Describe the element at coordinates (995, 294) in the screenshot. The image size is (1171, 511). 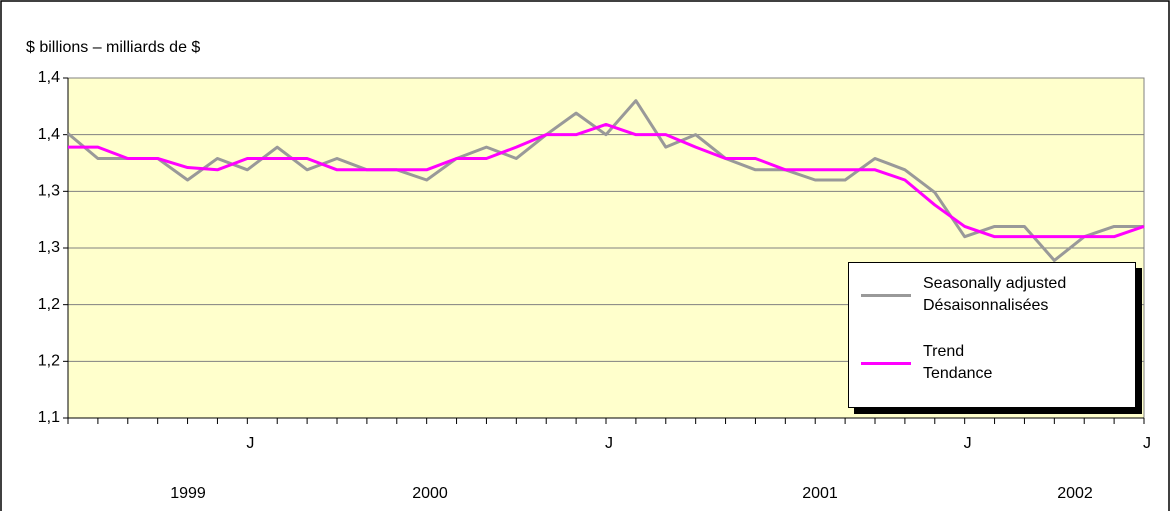
I see `legend-label: Seasonally adjusted Désaisonnalisées` at that location.